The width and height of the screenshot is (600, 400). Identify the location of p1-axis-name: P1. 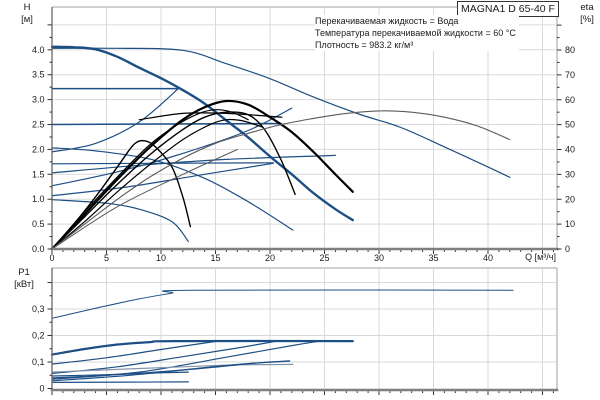
(24, 272).